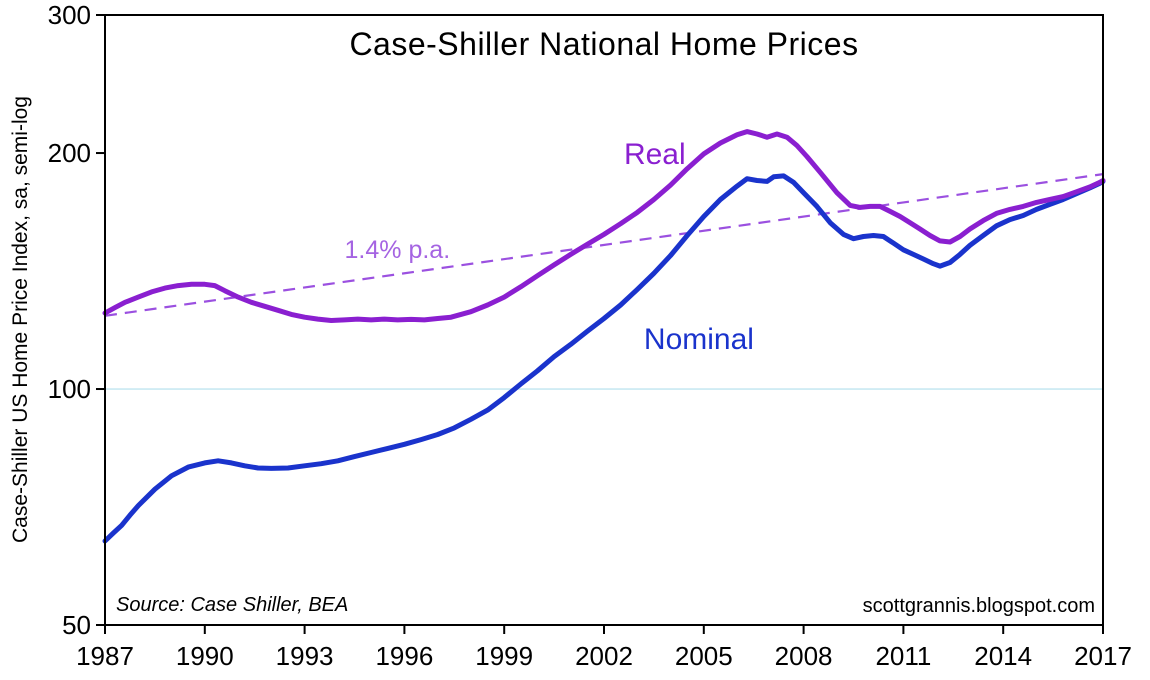 The image size is (1150, 680). I want to click on x-tick-label: 2011, so click(903, 656).